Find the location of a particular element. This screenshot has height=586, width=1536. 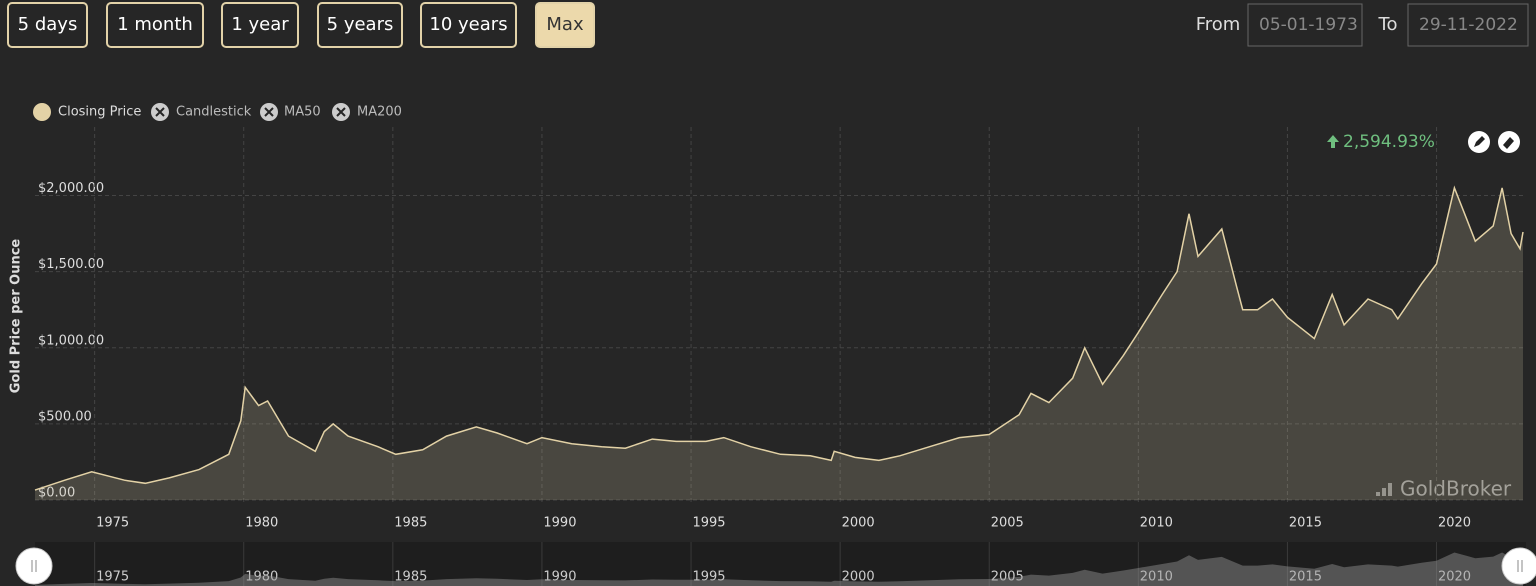

y-tick-label: $0.00 is located at coordinates (56, 493).